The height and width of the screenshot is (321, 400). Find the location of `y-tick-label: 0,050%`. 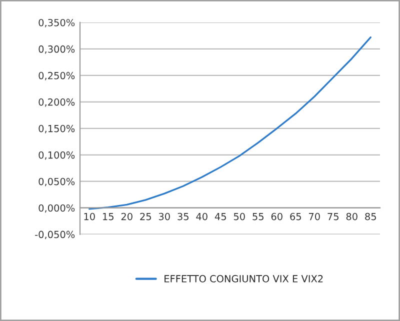

y-tick-label: 0,050% is located at coordinates (56, 182).